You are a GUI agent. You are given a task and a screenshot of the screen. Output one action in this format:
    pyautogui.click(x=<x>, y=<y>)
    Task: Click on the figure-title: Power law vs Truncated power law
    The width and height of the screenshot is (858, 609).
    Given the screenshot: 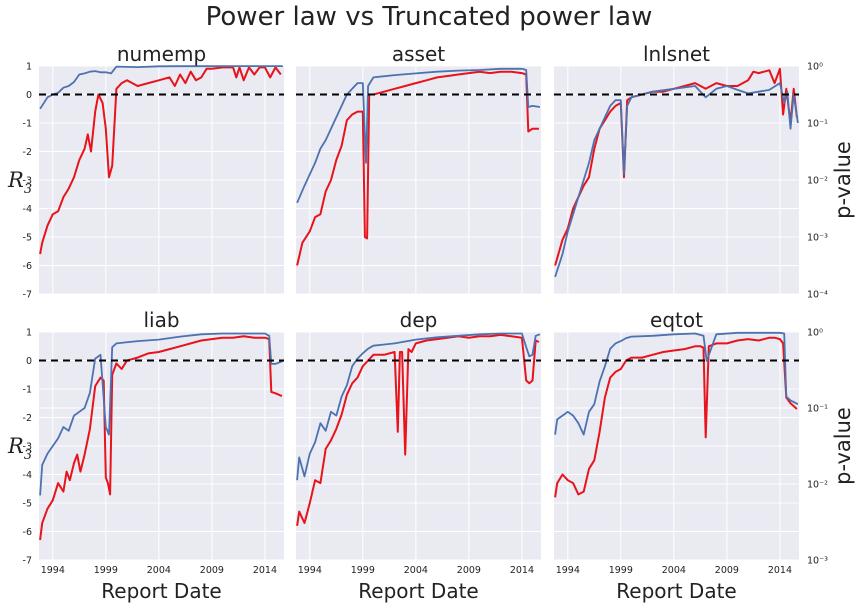 What is the action you would take?
    pyautogui.click(x=429, y=17)
    